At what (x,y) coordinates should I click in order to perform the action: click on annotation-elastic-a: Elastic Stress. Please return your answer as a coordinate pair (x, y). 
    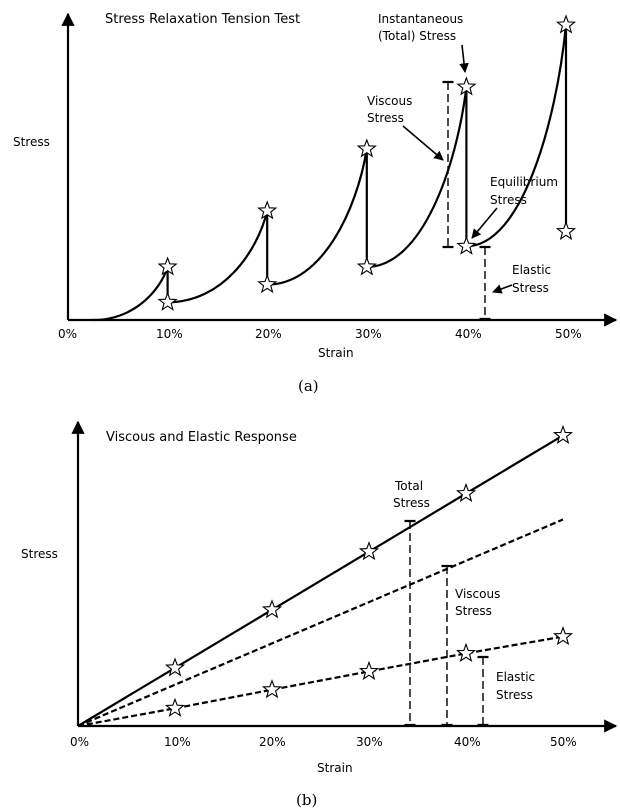
    Looking at the image, I should click on (533, 279).